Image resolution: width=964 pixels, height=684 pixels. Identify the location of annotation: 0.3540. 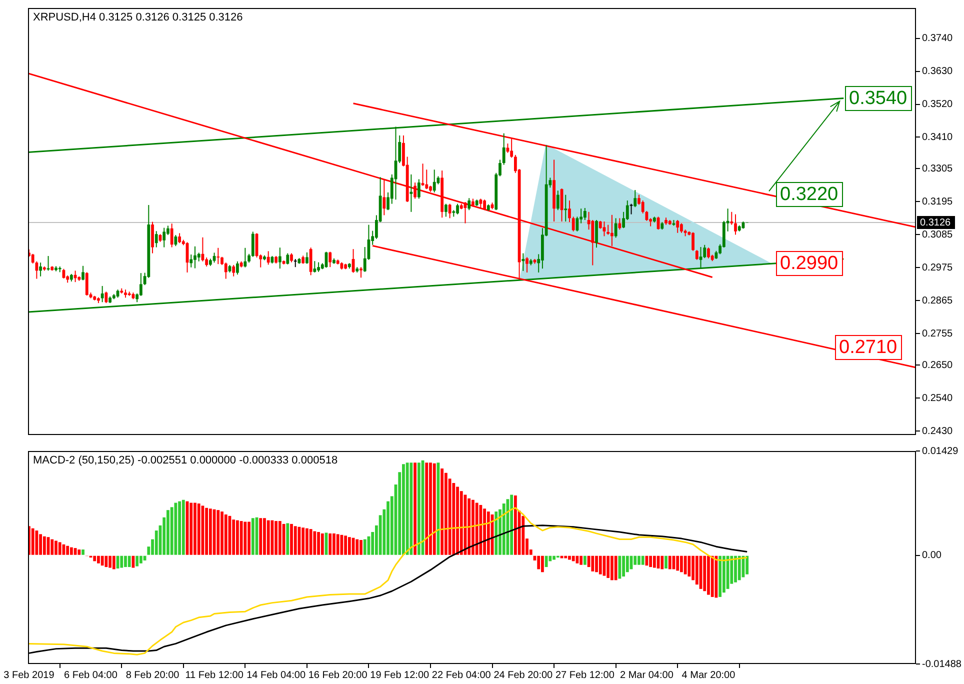
(878, 99).